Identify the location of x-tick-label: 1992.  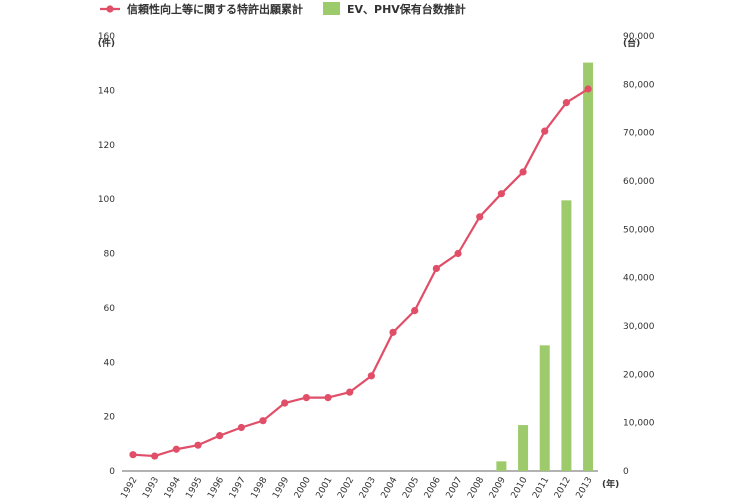
(129, 487).